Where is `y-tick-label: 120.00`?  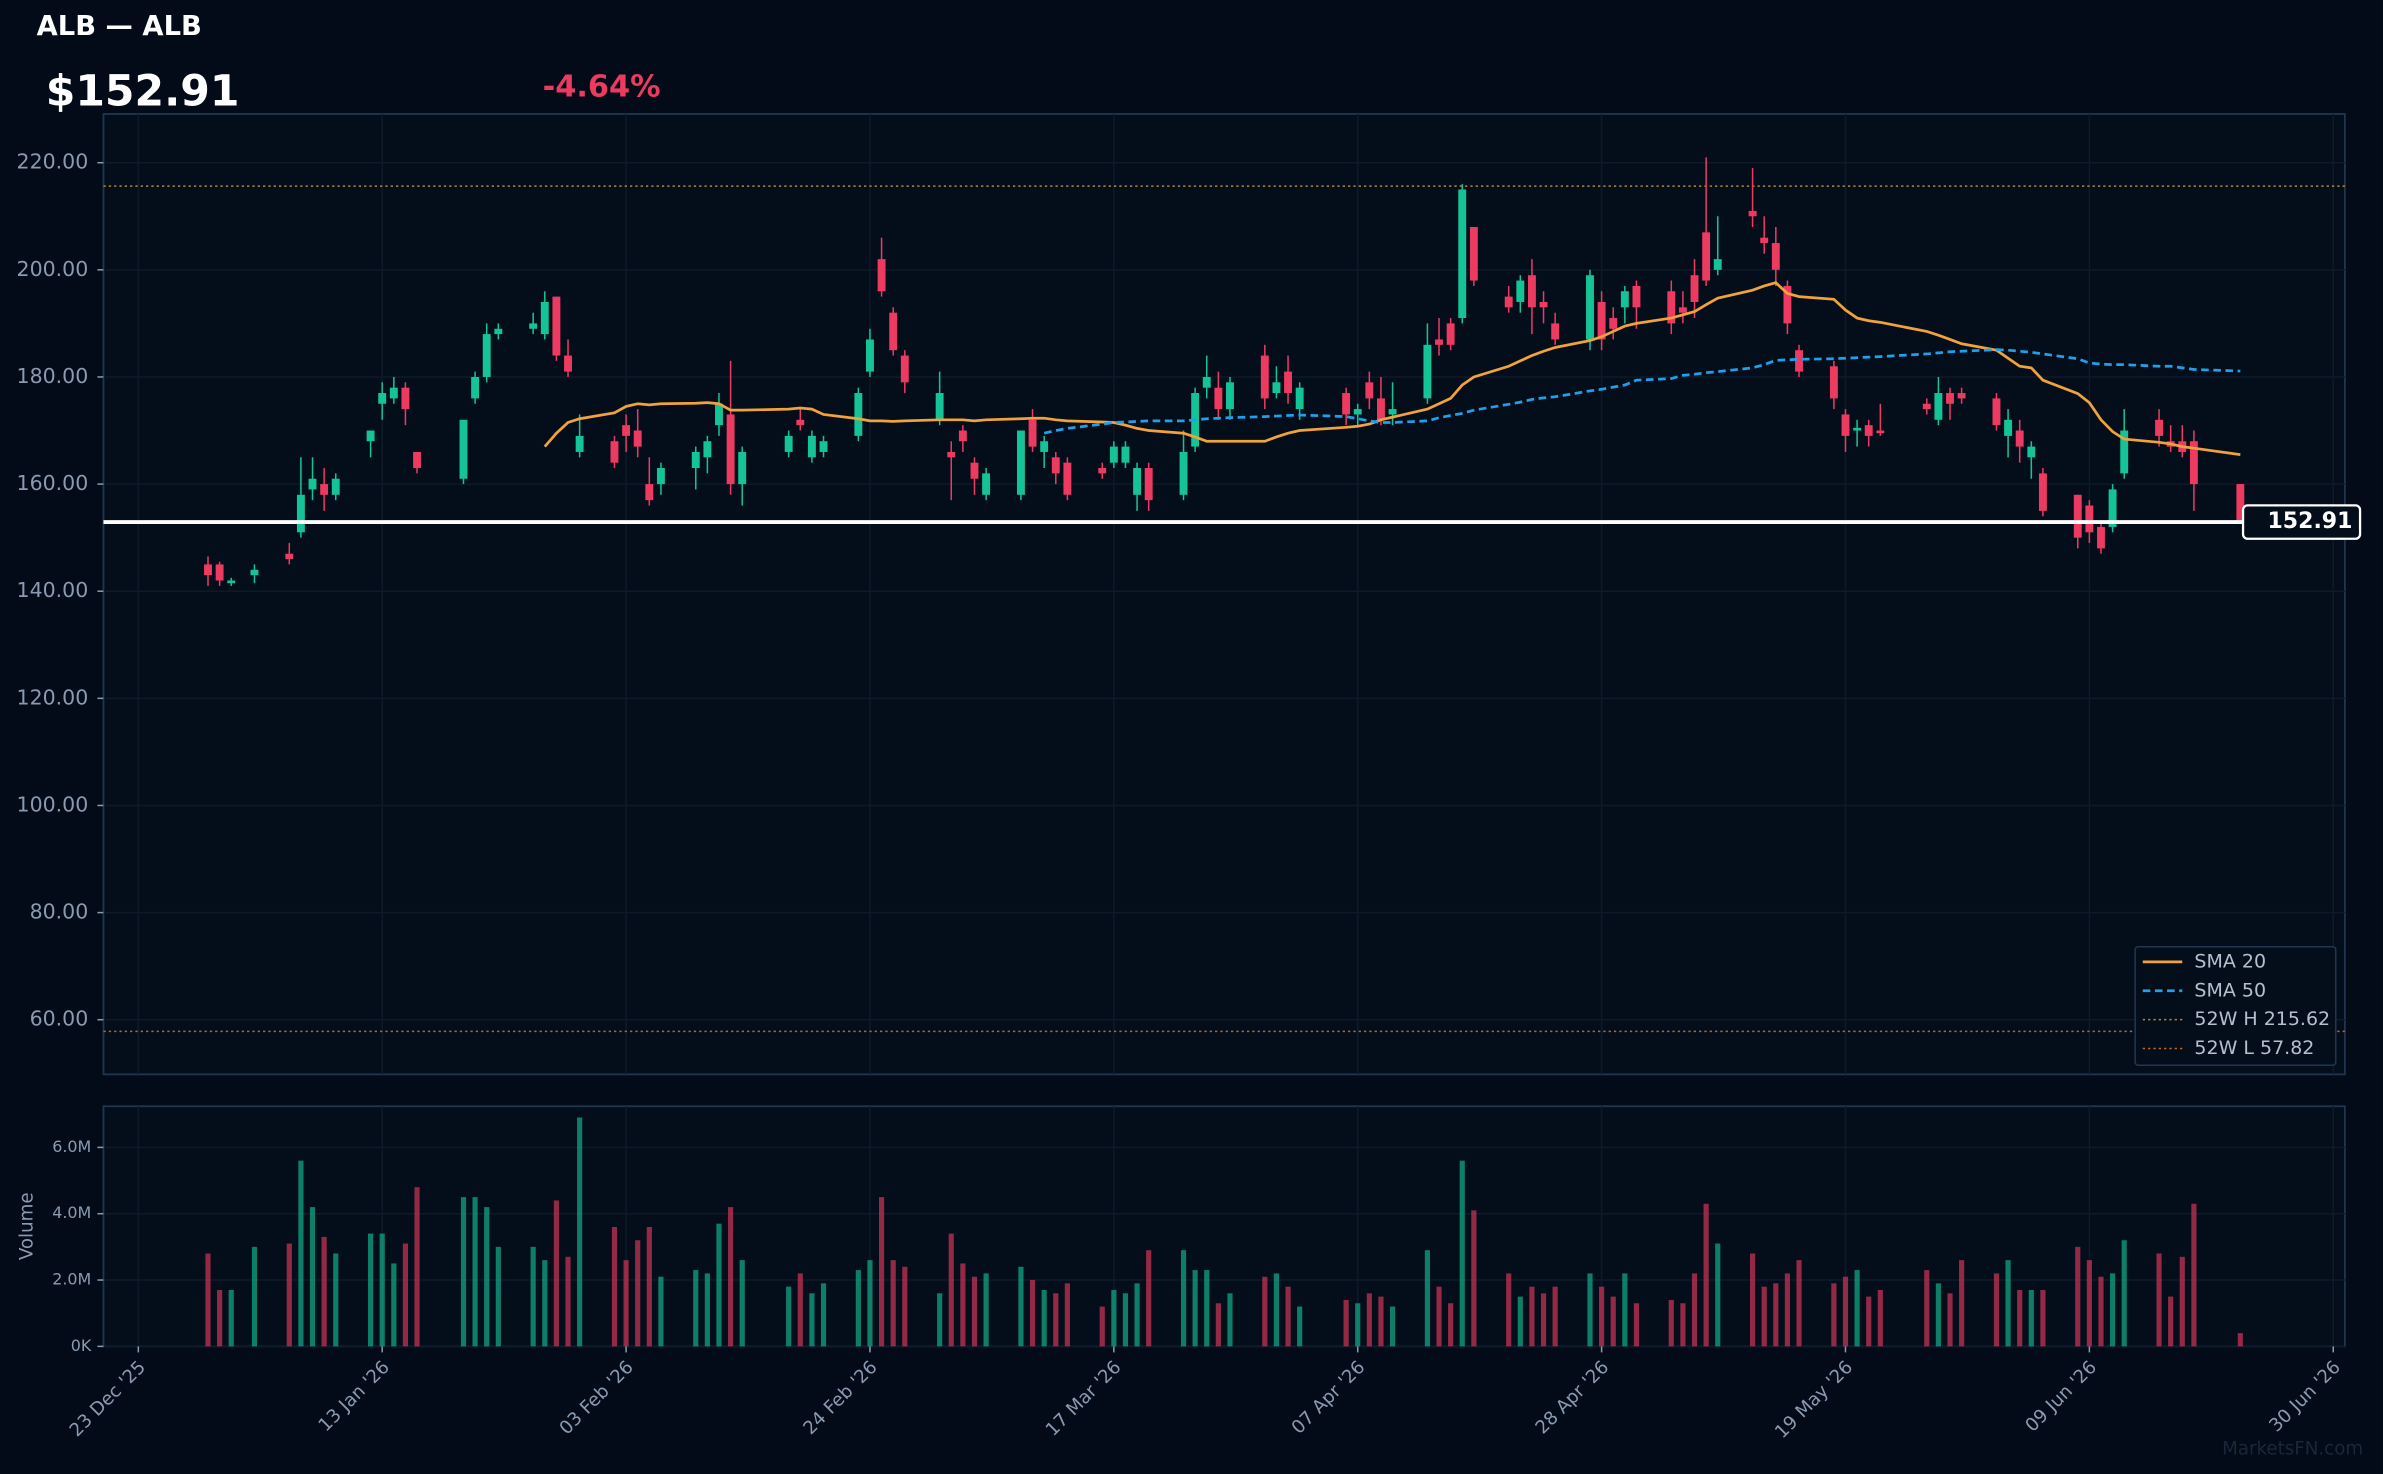 y-tick-label: 120.00 is located at coordinates (53, 697).